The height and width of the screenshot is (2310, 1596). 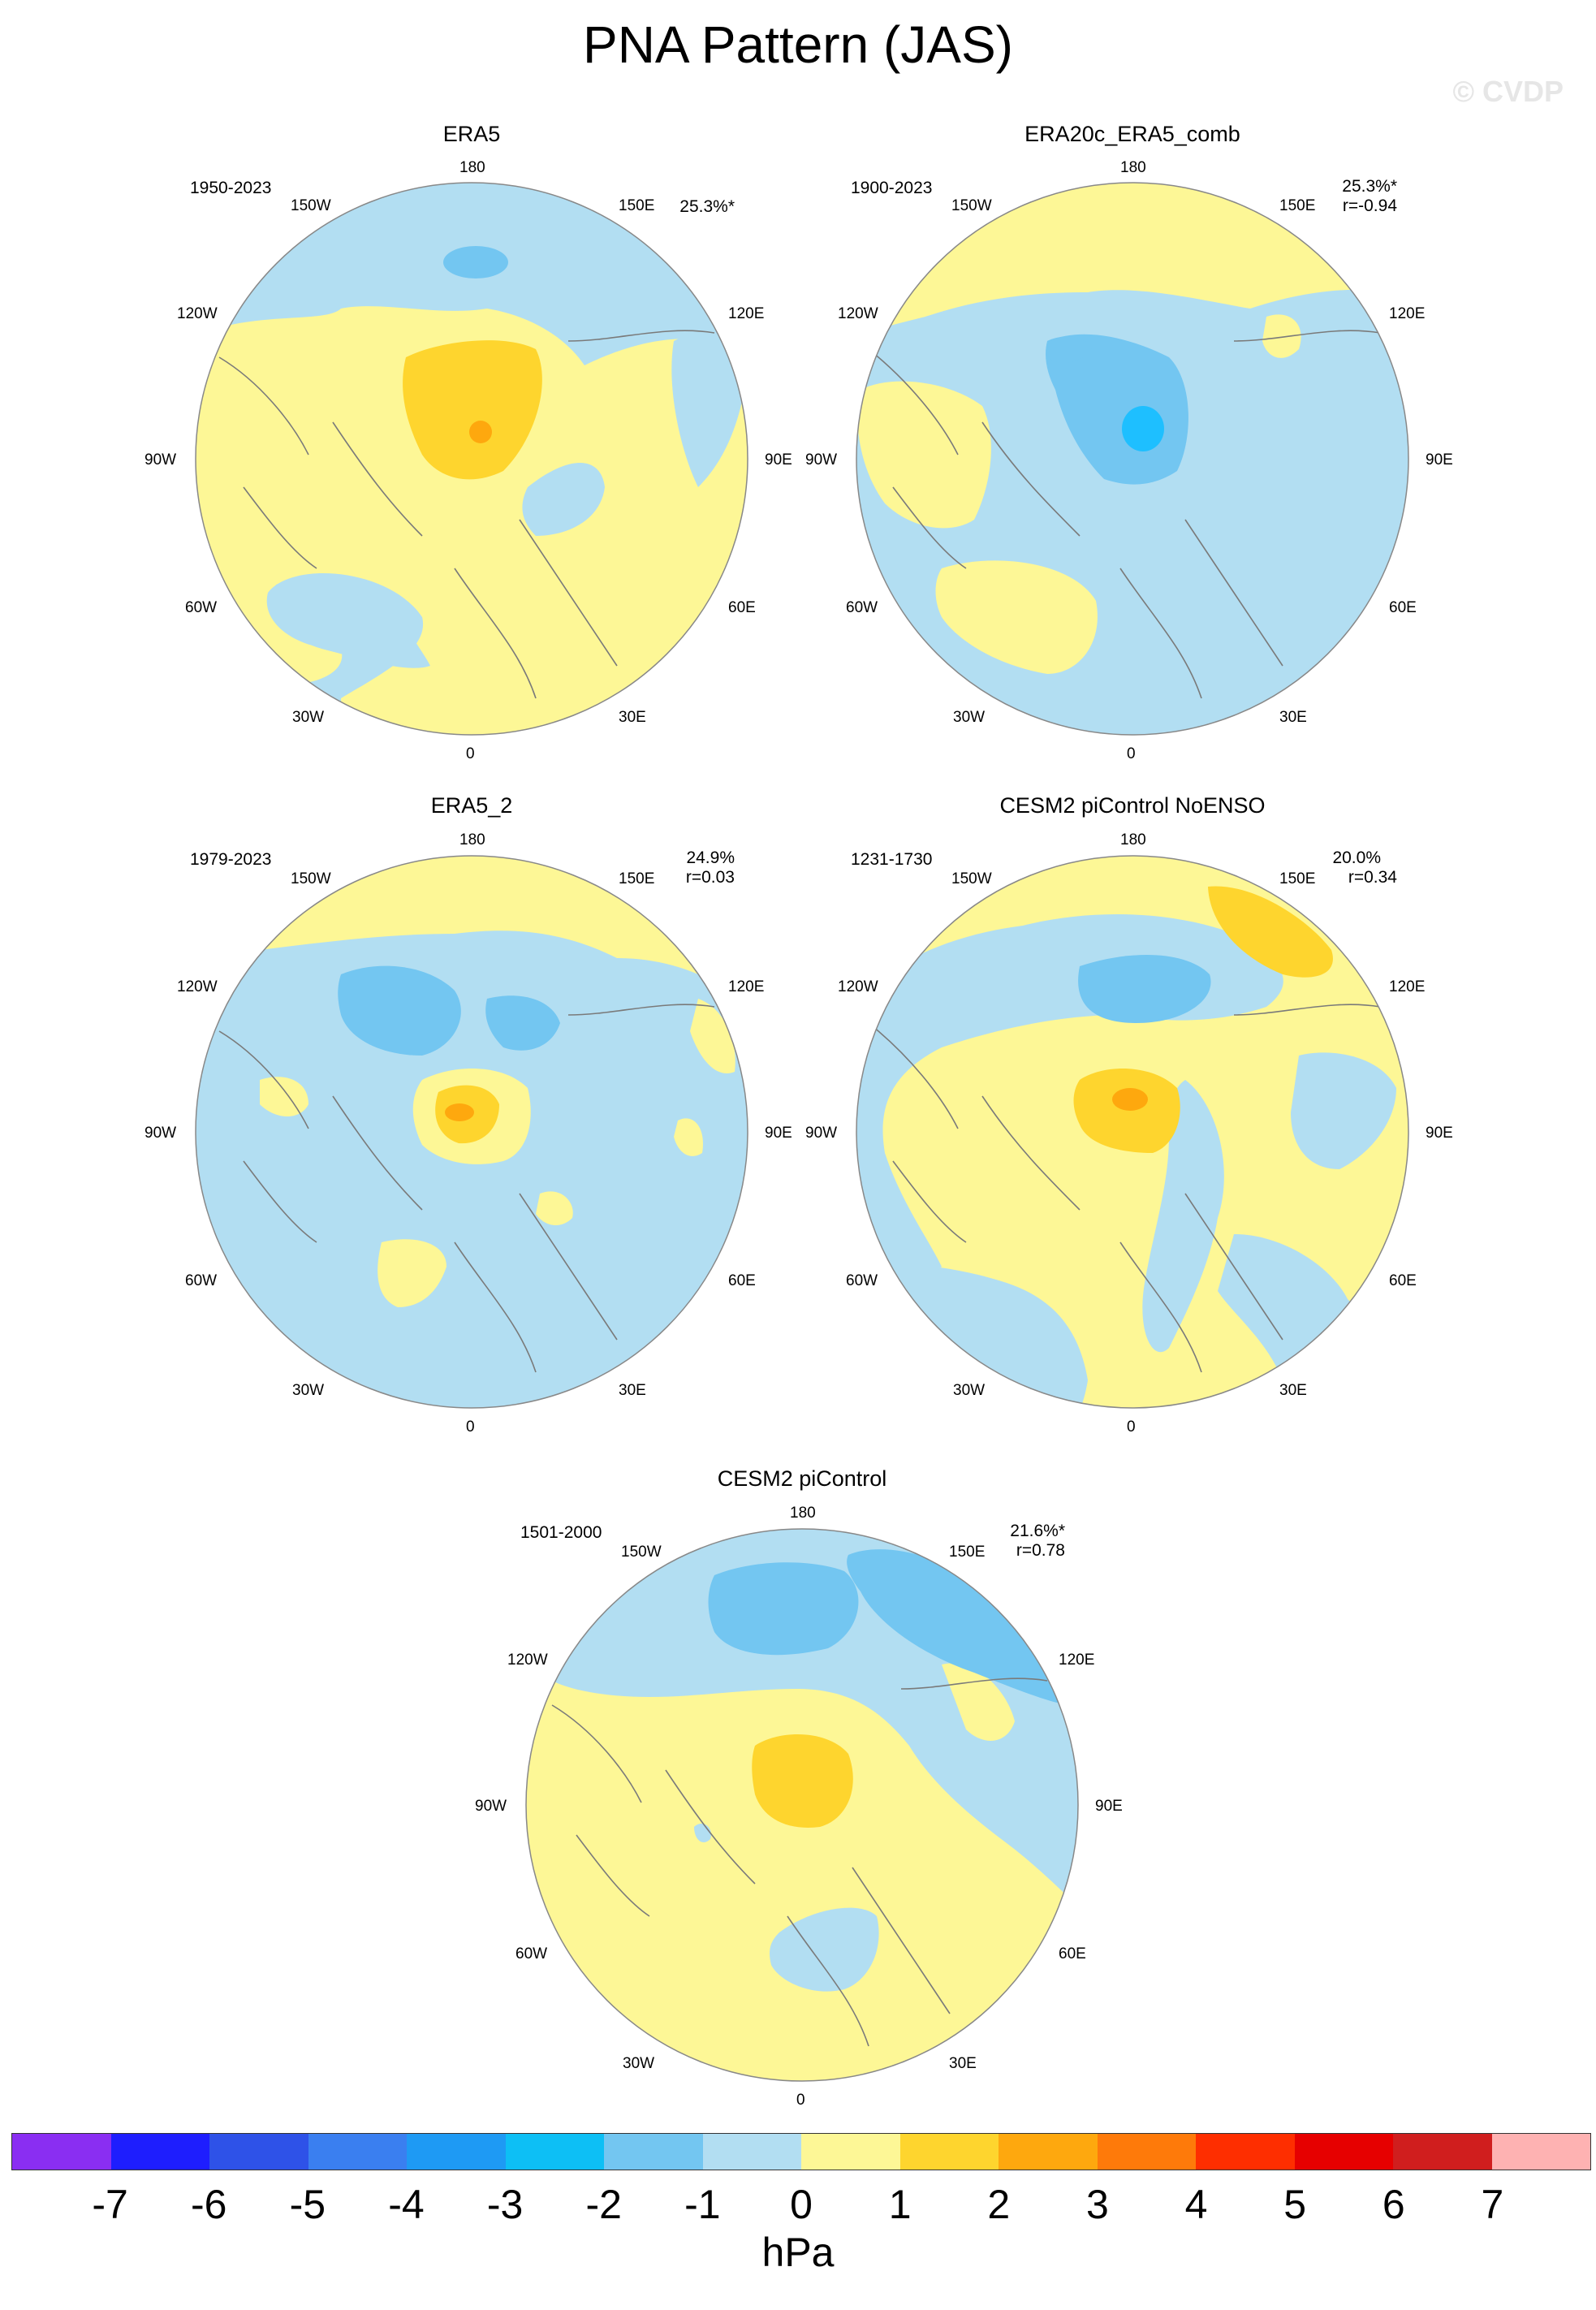 What do you see at coordinates (802, 1478) in the screenshot?
I see `panel-title: CESM2 piControl` at bounding box center [802, 1478].